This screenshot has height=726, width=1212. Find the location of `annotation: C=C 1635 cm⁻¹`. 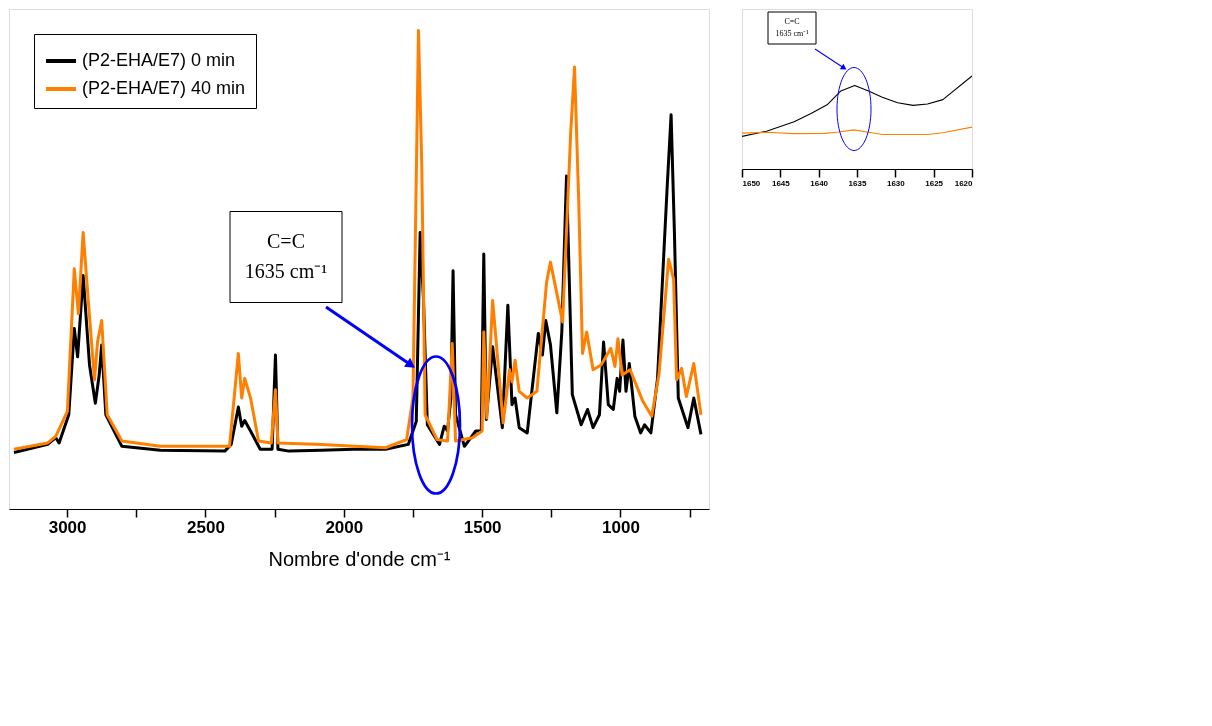

annotation: C=C 1635 cm⁻¹ is located at coordinates (286, 256).